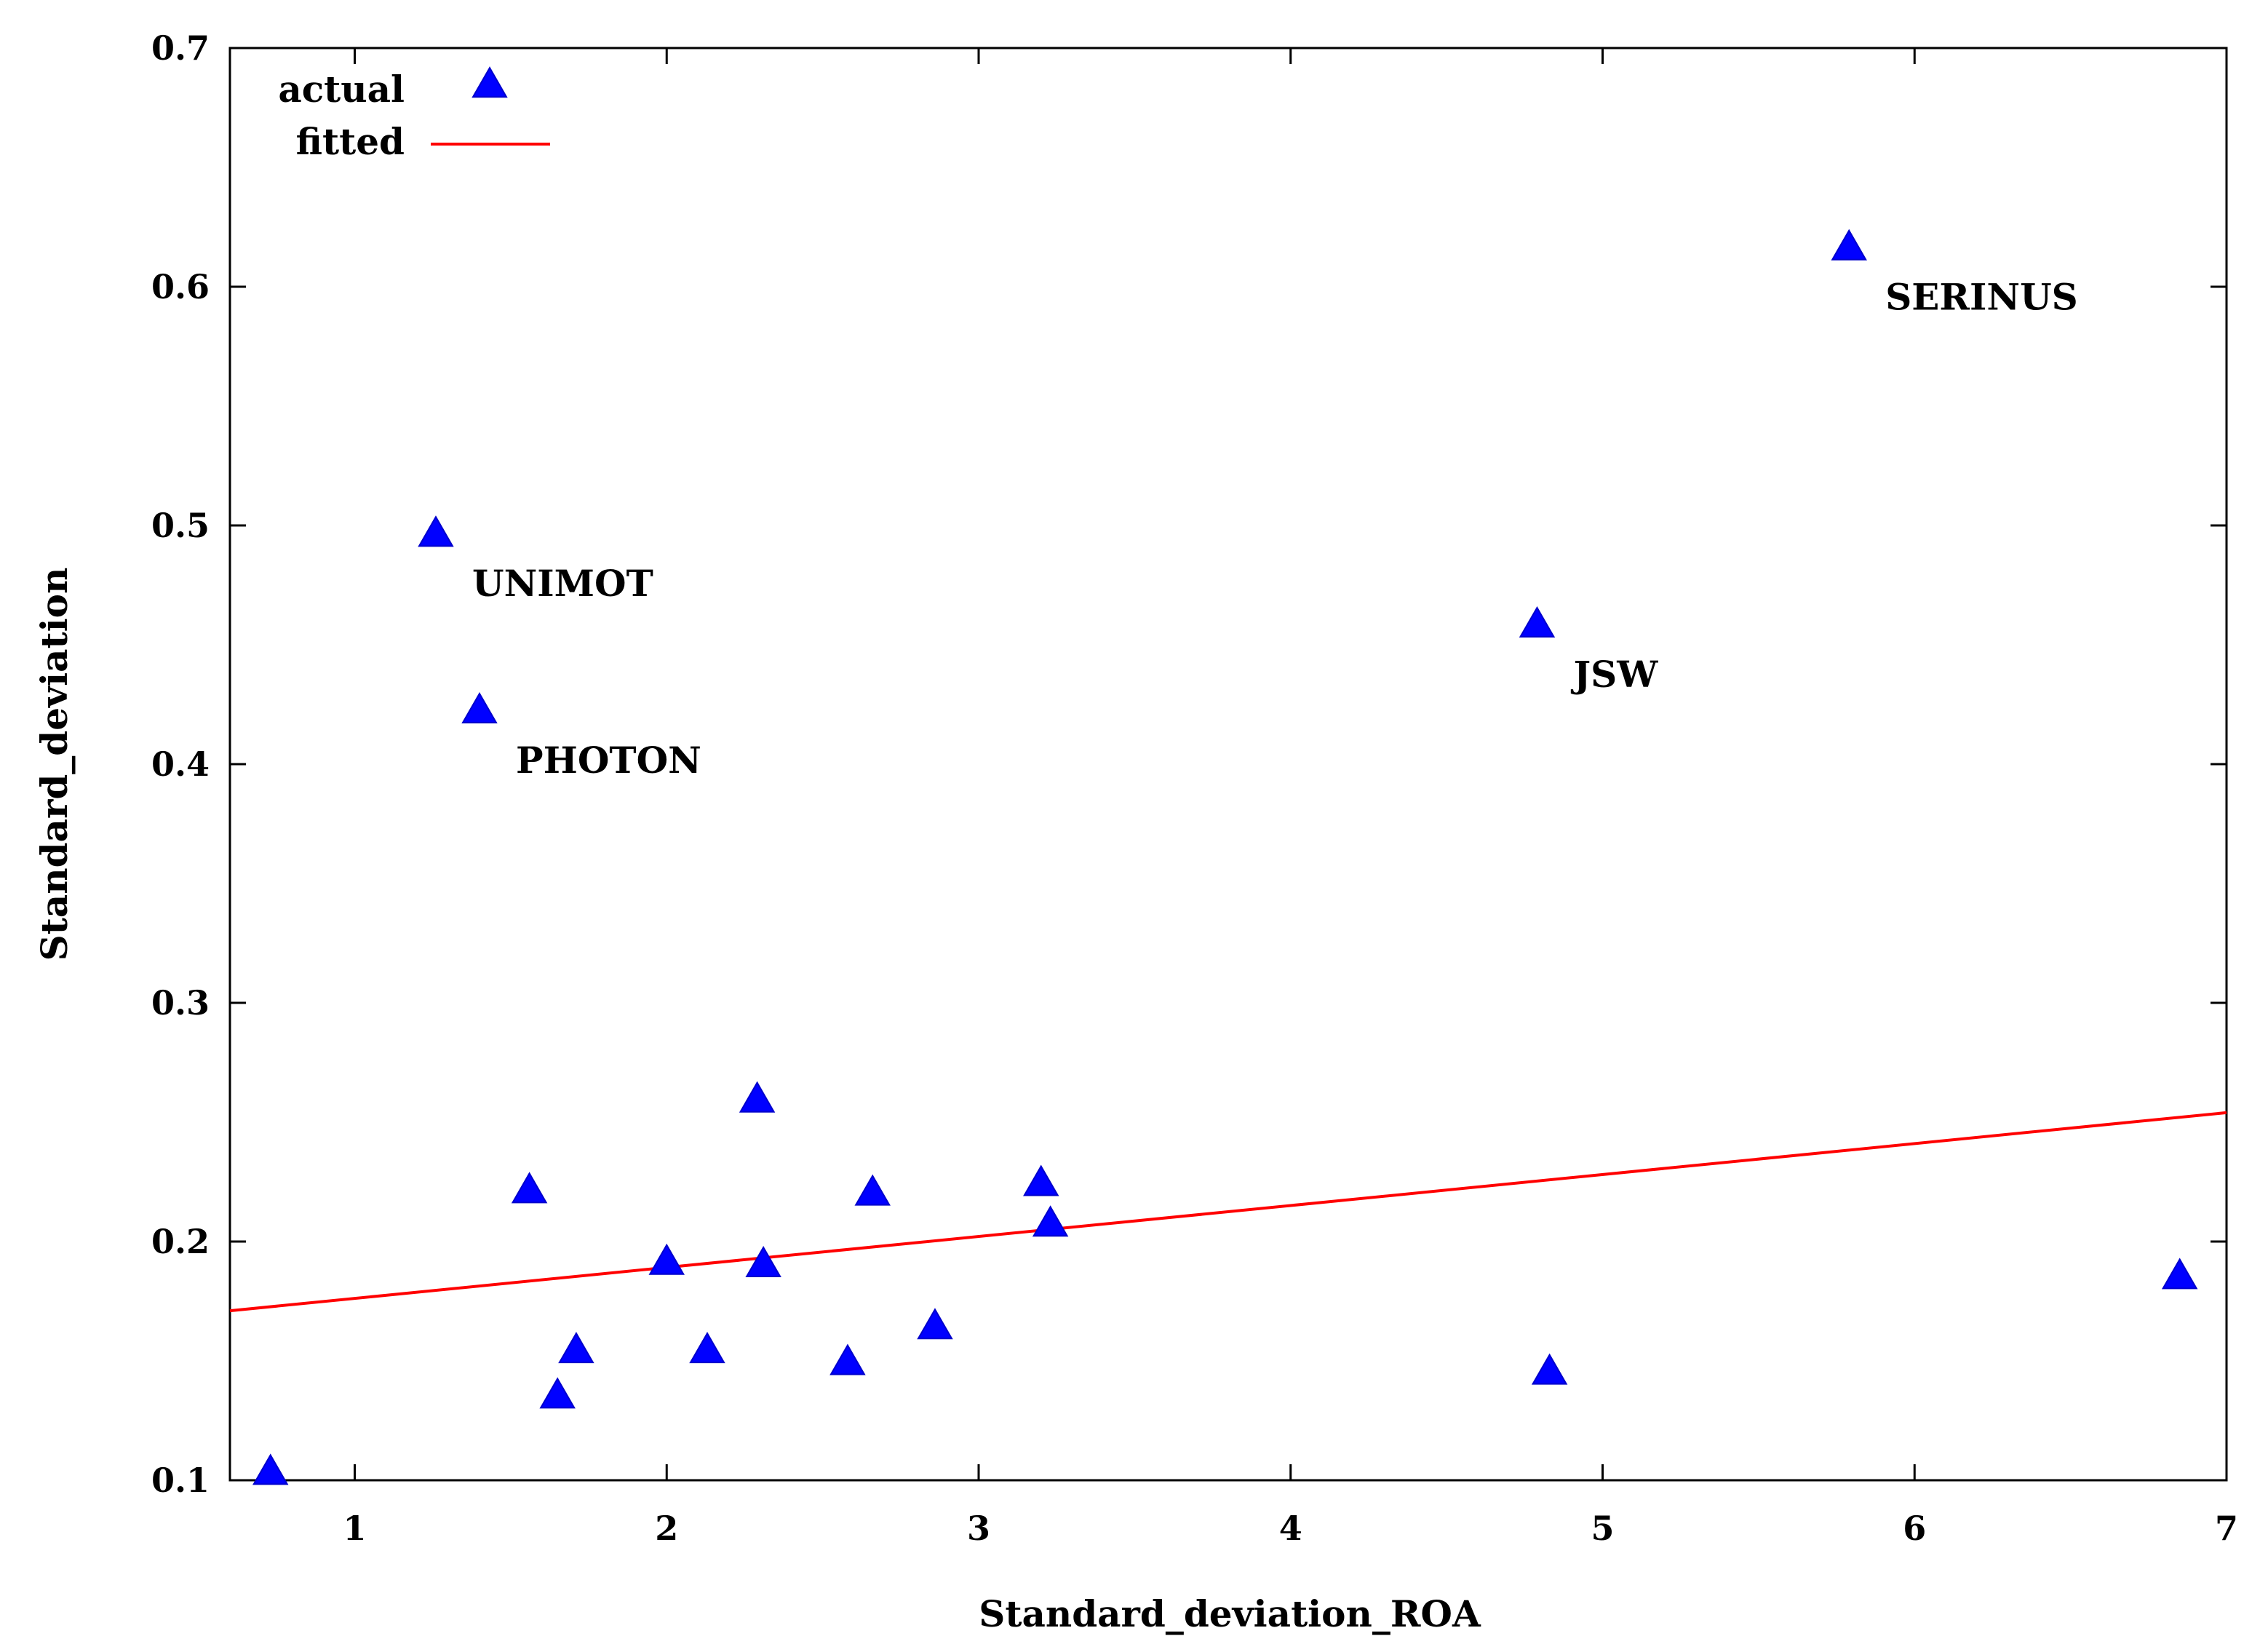 The height and width of the screenshot is (1652, 2268). What do you see at coordinates (350, 141) in the screenshot?
I see `legend-label: fitted` at bounding box center [350, 141].